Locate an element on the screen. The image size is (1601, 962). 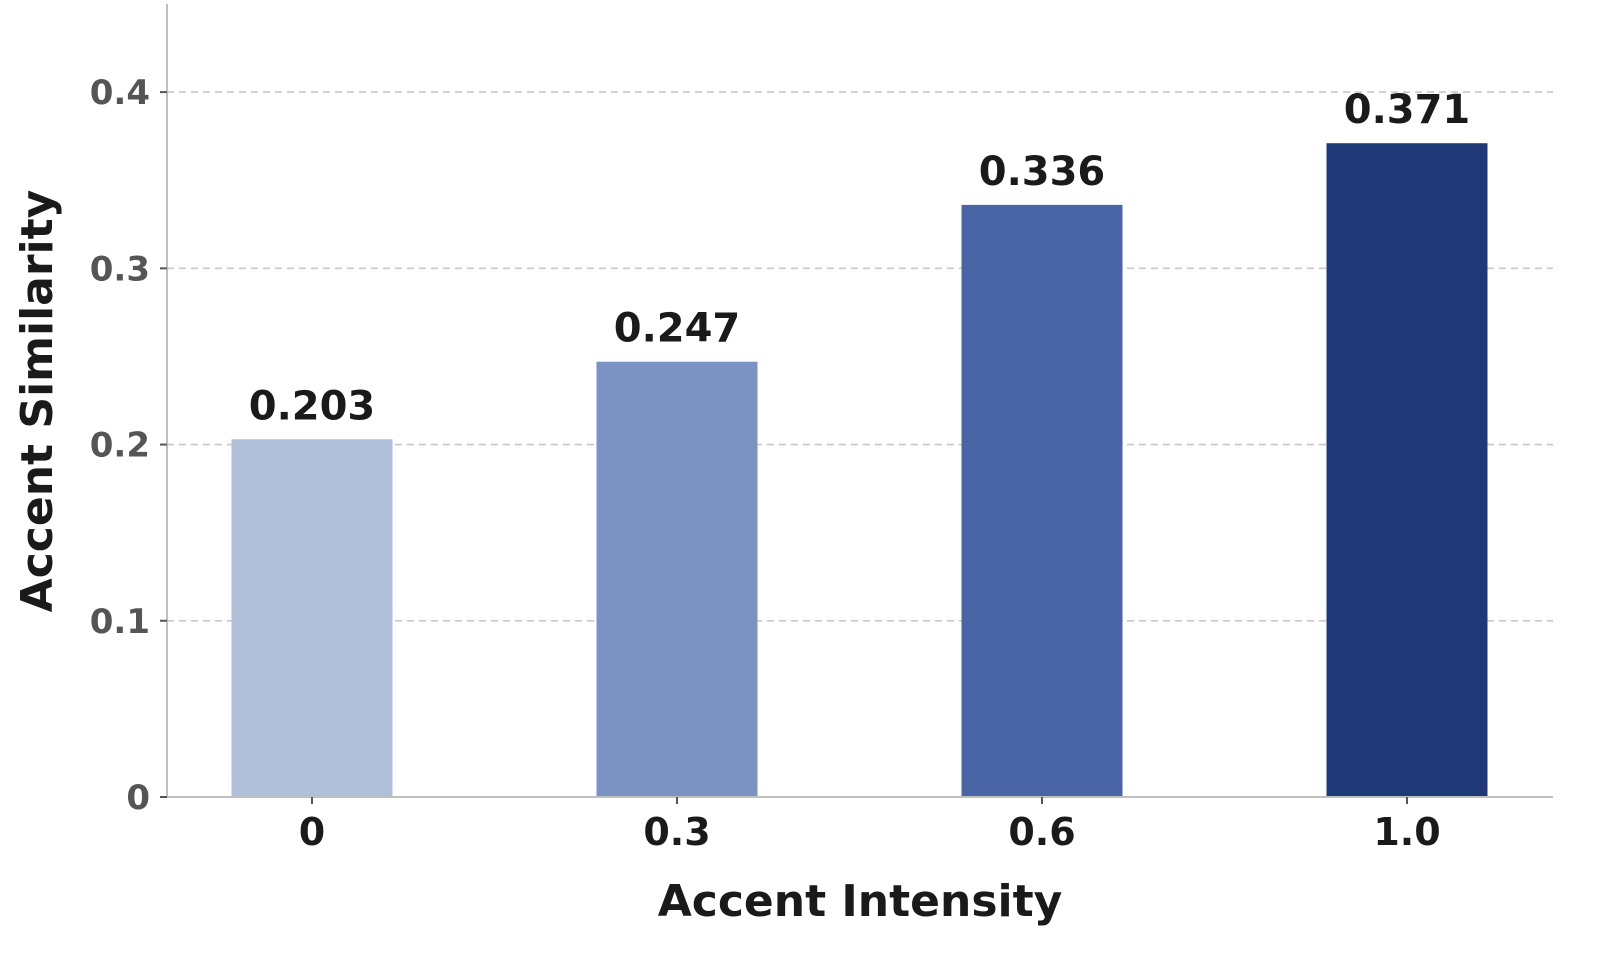
y-axis-title: Accent Similarity is located at coordinates (37, 401).